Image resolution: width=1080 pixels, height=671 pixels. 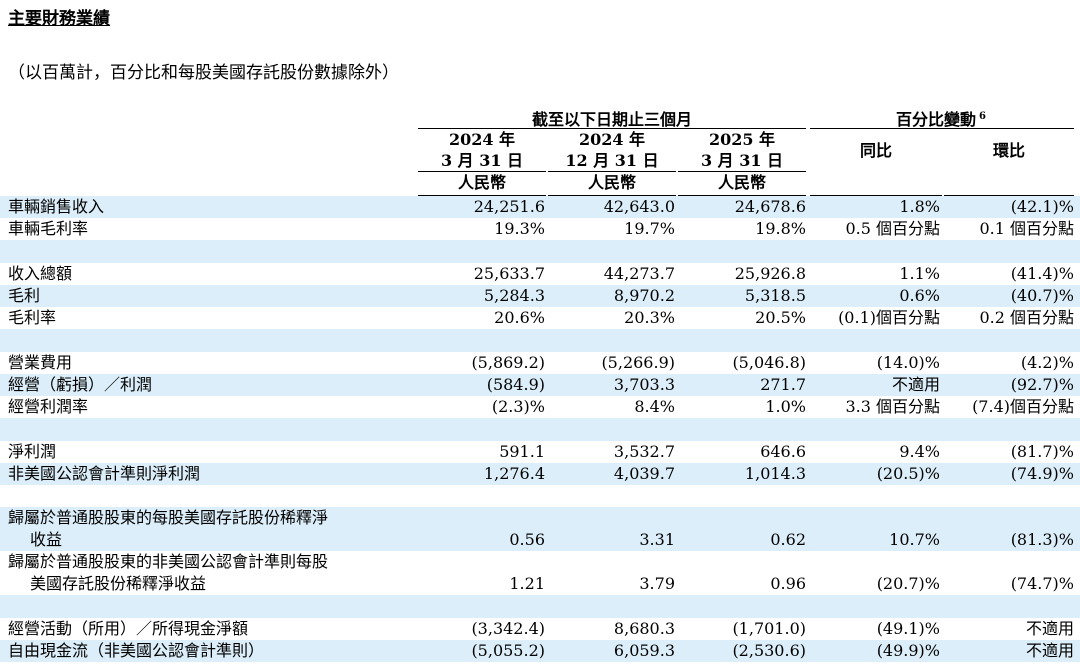 What do you see at coordinates (1023, 406) in the screenshot?
I see `value-qoq: (7.4)個百分點` at bounding box center [1023, 406].